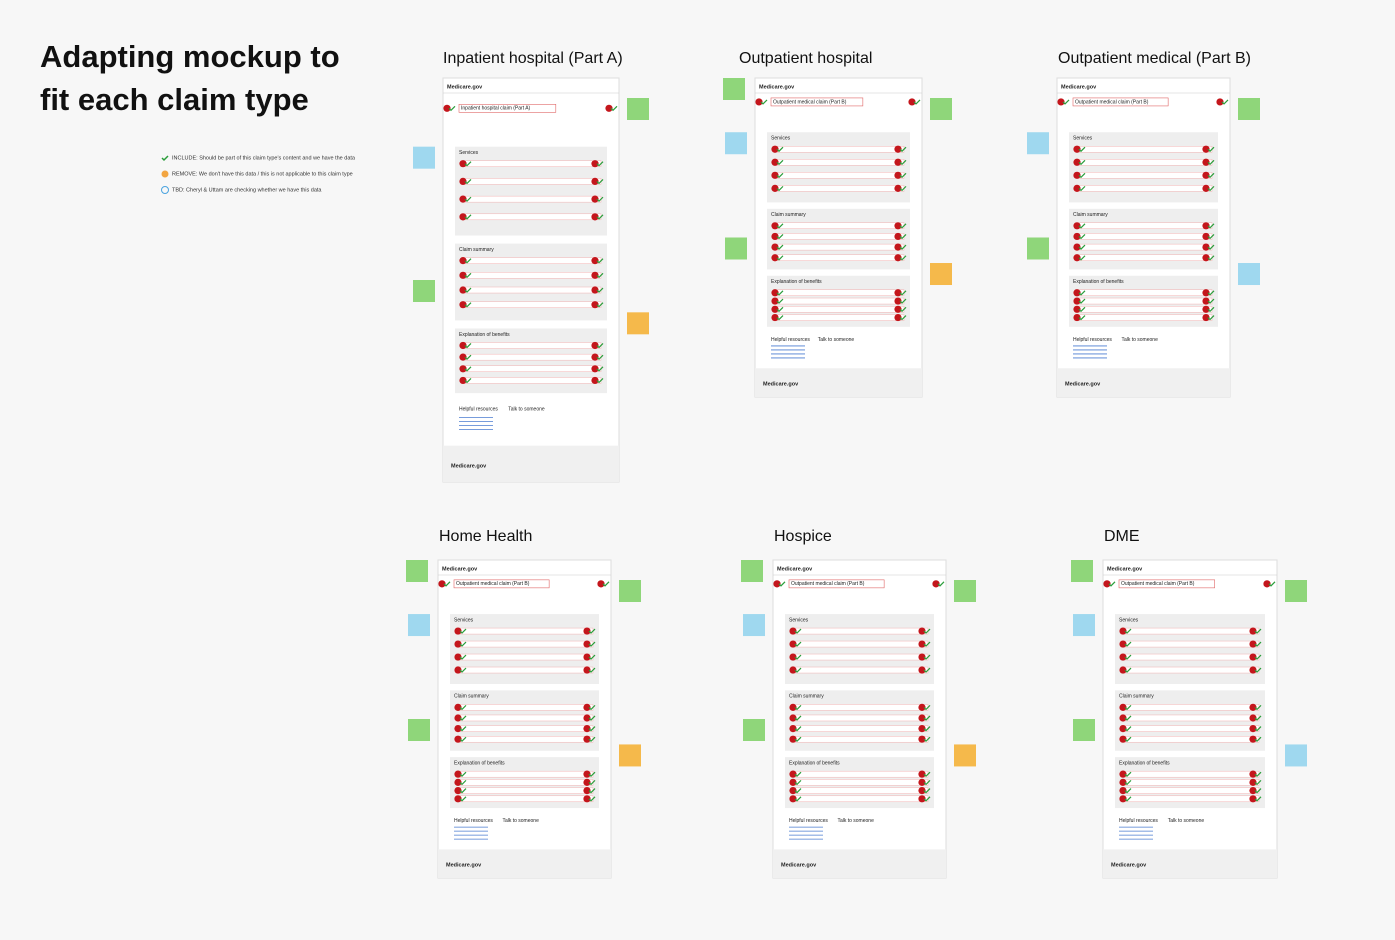  Describe the element at coordinates (496, 109) in the screenshot. I see `claim-heading: Inpatient hospital claim (Part A)` at that location.